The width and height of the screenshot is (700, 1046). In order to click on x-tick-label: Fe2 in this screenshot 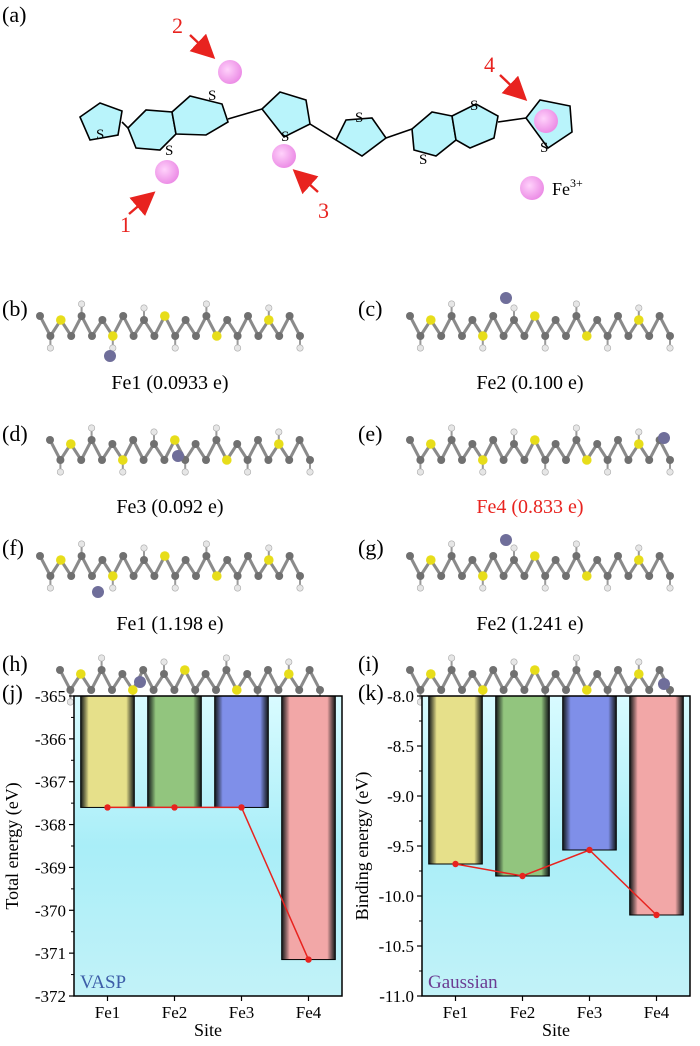, I will do `click(523, 1012)`.